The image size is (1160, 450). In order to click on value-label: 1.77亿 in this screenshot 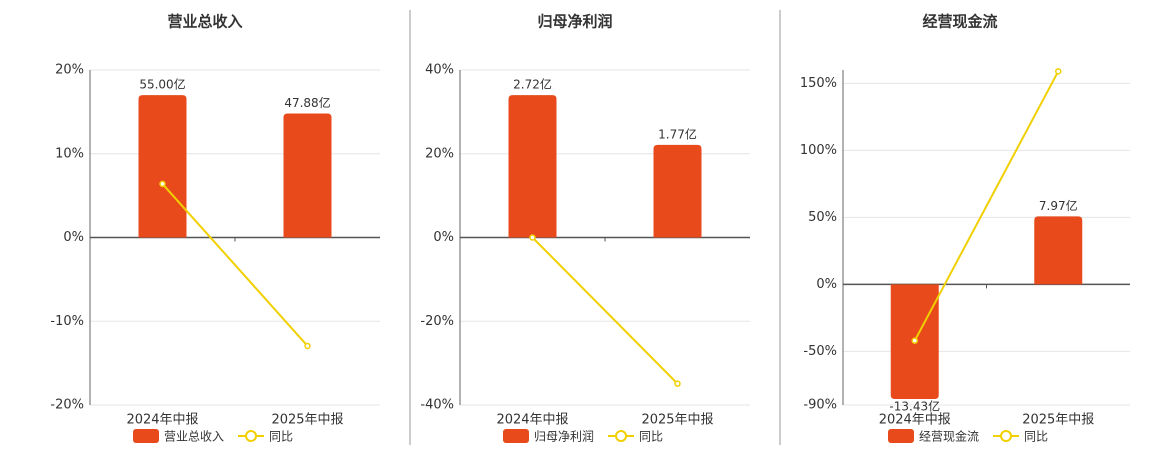, I will do `click(677, 133)`.